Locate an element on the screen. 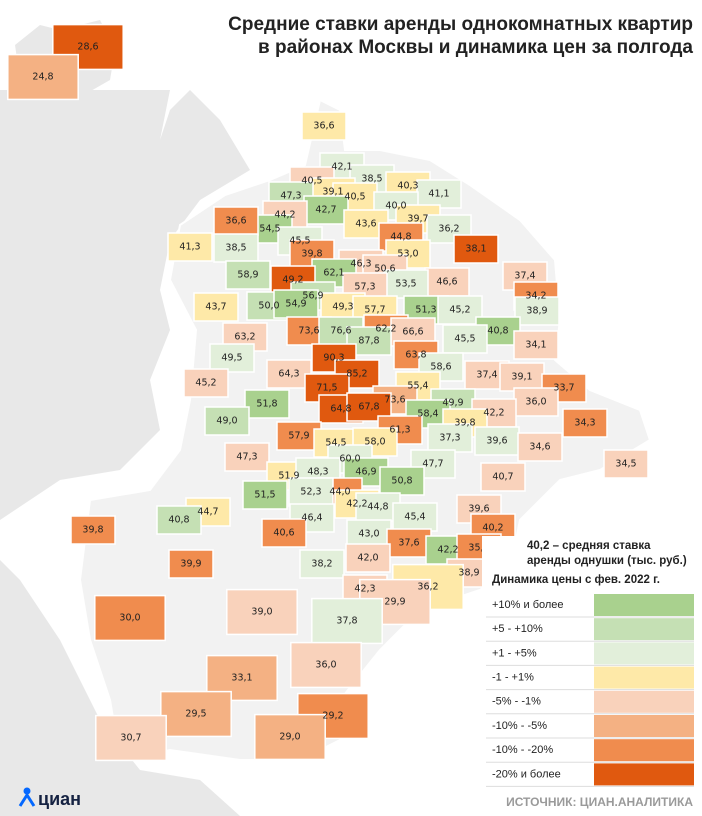 Image resolution: width=702 pixels, height=816 pixels. legend-label: -10% - -5% is located at coordinates (519, 726).